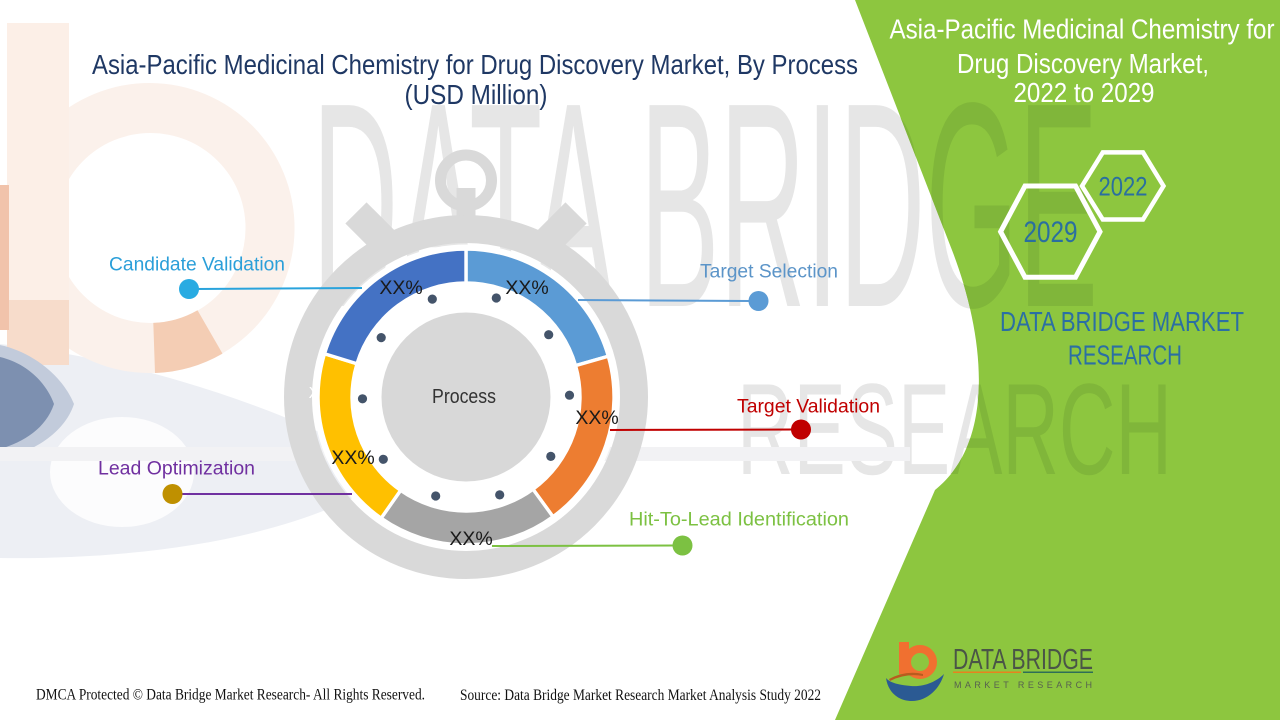 The width and height of the screenshot is (1280, 725). What do you see at coordinates (808, 407) in the screenshot?
I see `svg-text: Target Validation` at bounding box center [808, 407].